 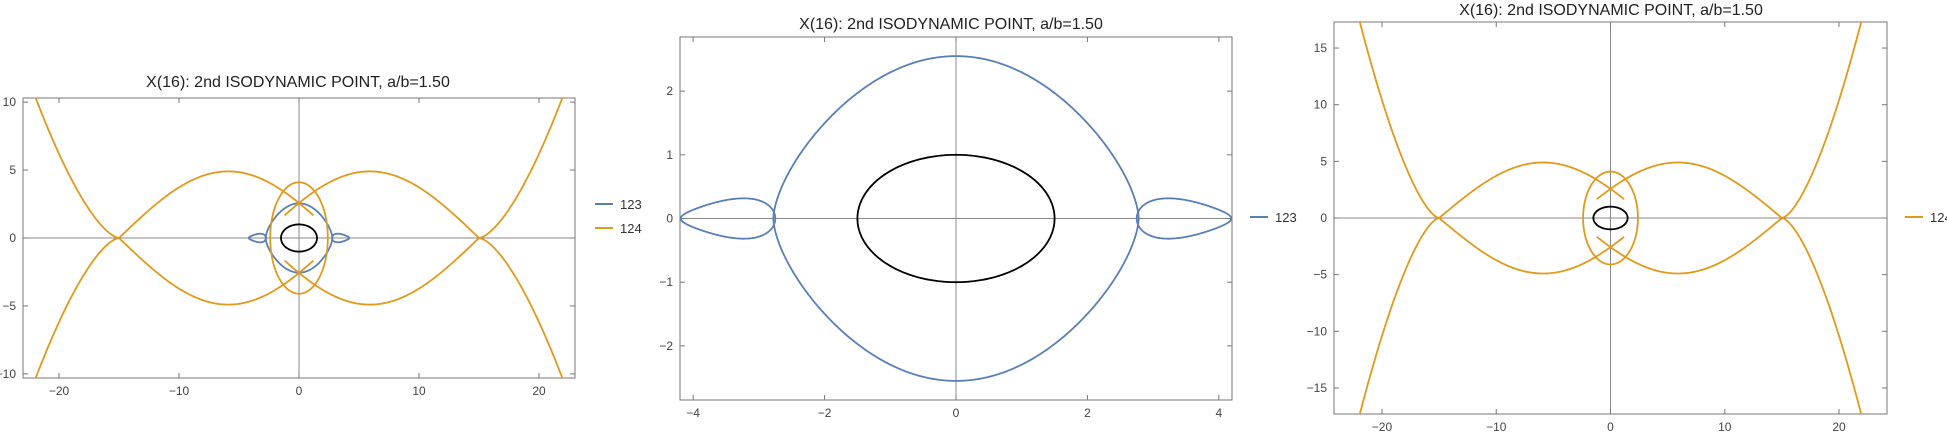 What do you see at coordinates (1087, 413) in the screenshot?
I see `x-tick-label: 2` at bounding box center [1087, 413].